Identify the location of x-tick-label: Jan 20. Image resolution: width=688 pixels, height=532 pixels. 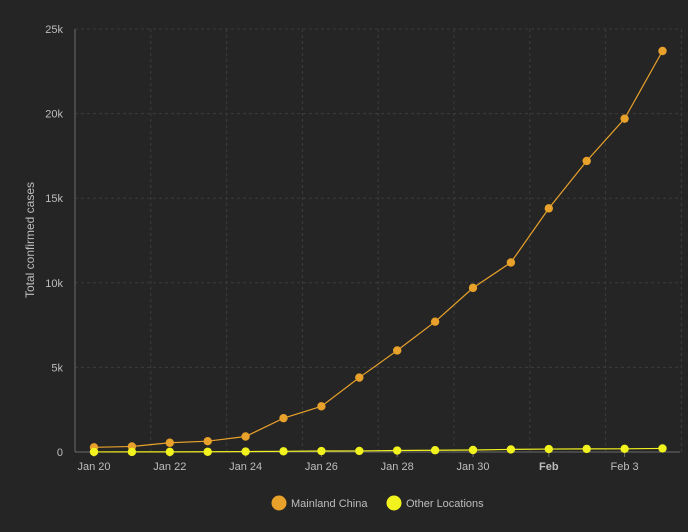
(93, 467).